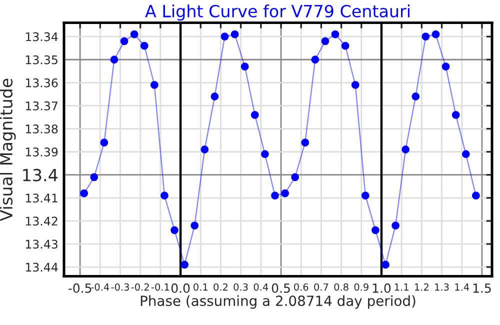 This screenshot has height=325, width=500. What do you see at coordinates (442, 287) in the screenshot?
I see `x-tick-label: 1.3` at bounding box center [442, 287].